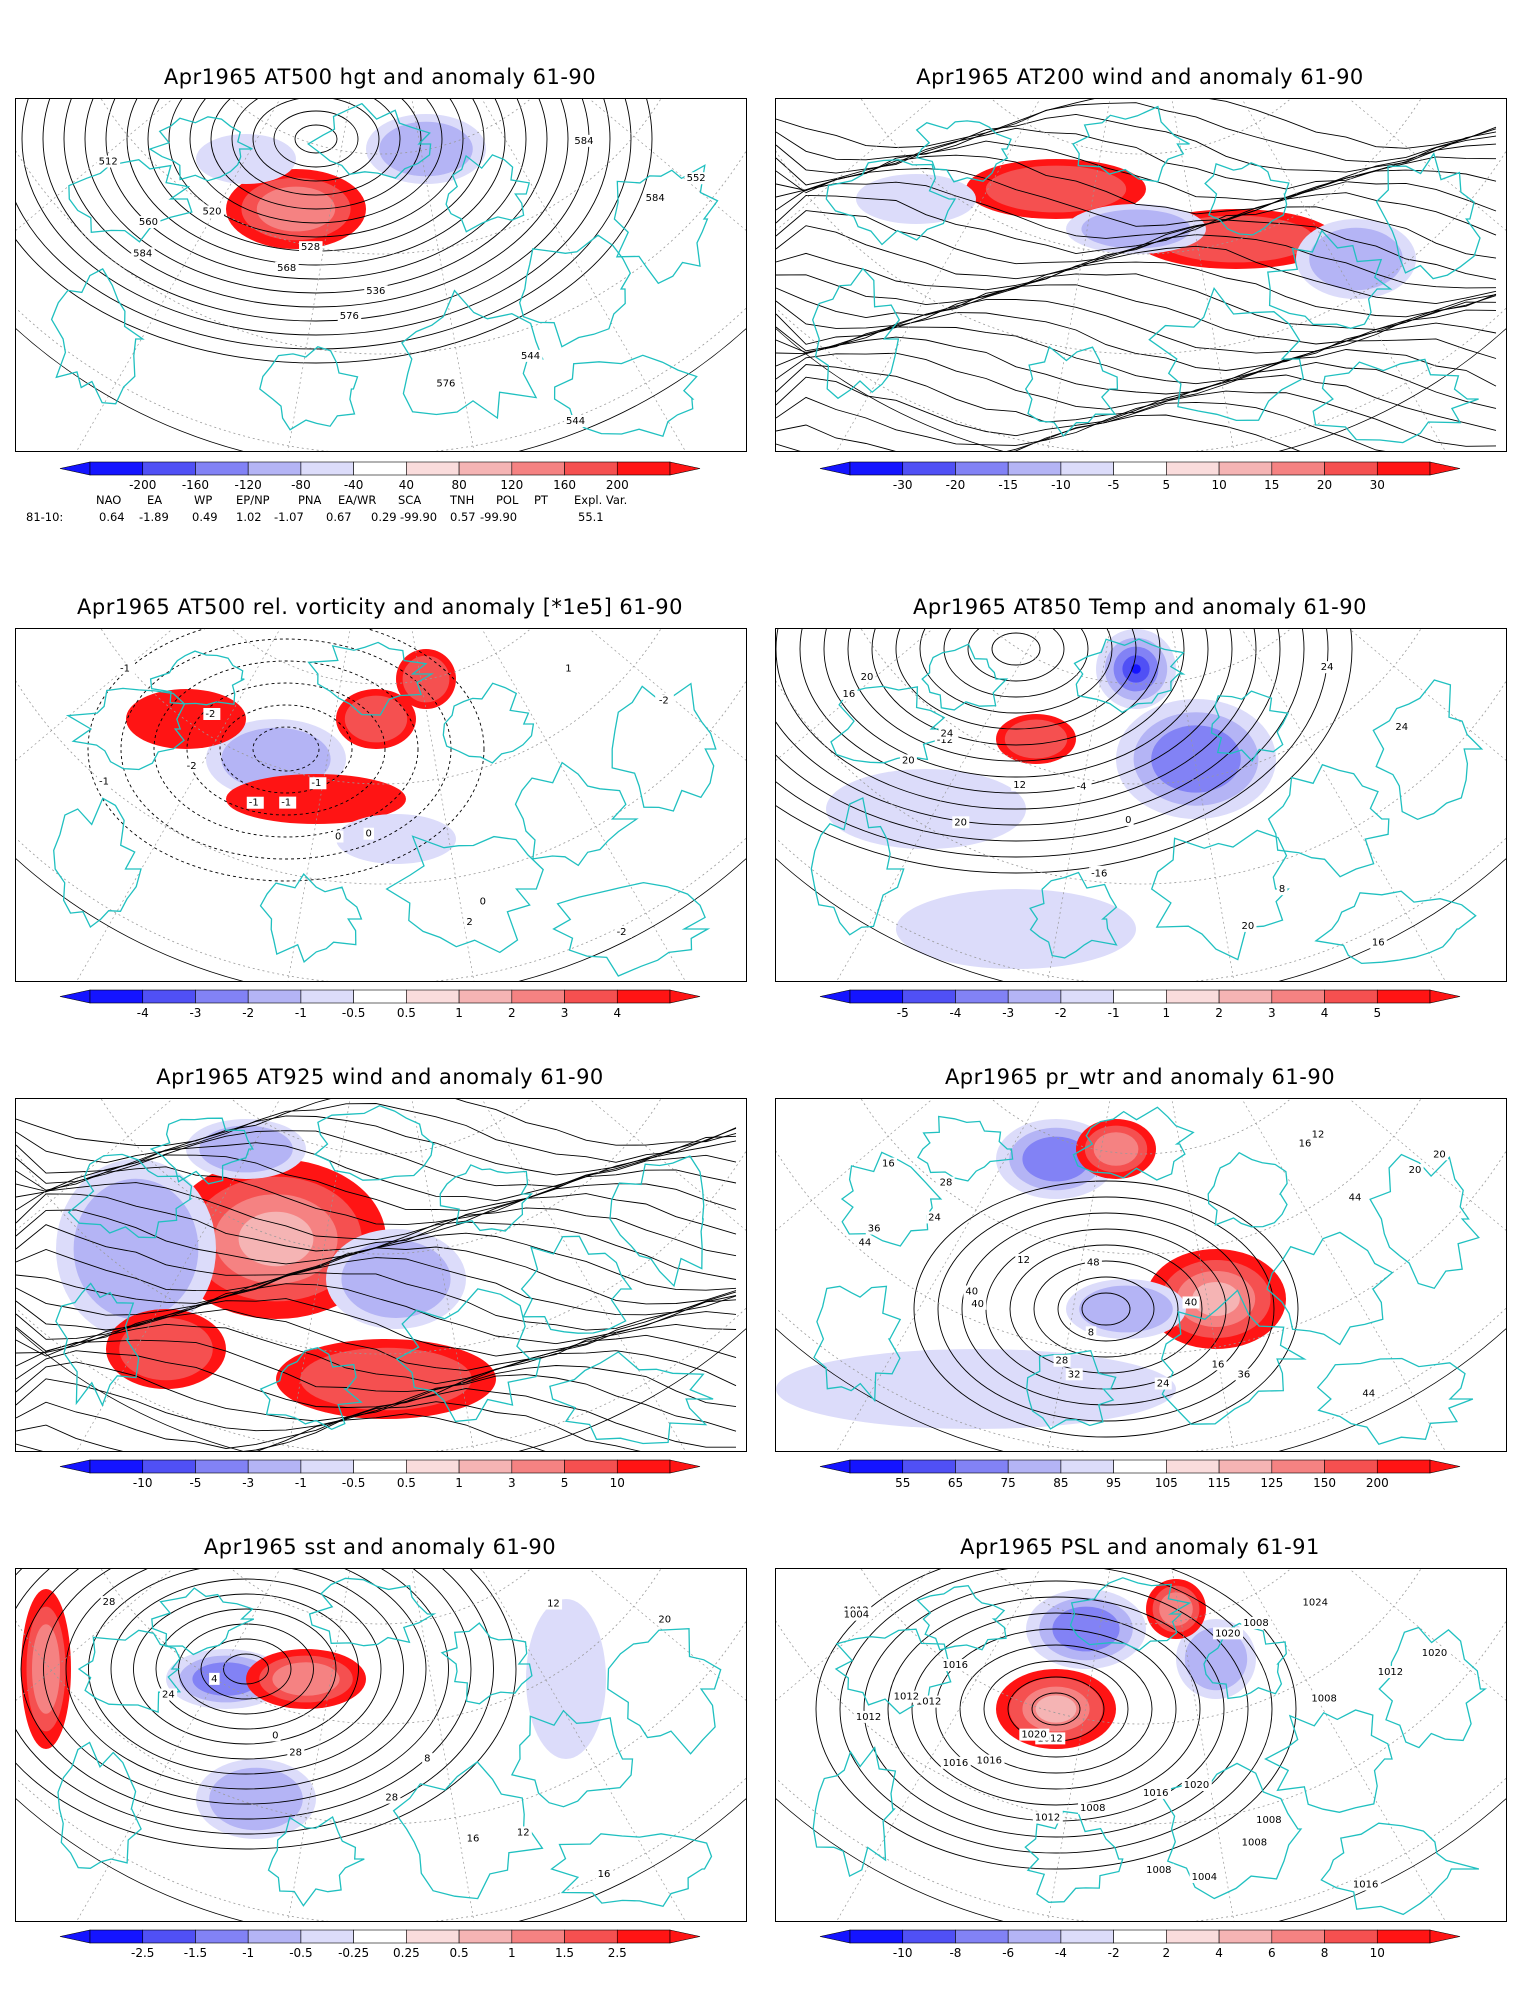  I want to click on colorbar-tick-label: 3, so click(1271, 1013).